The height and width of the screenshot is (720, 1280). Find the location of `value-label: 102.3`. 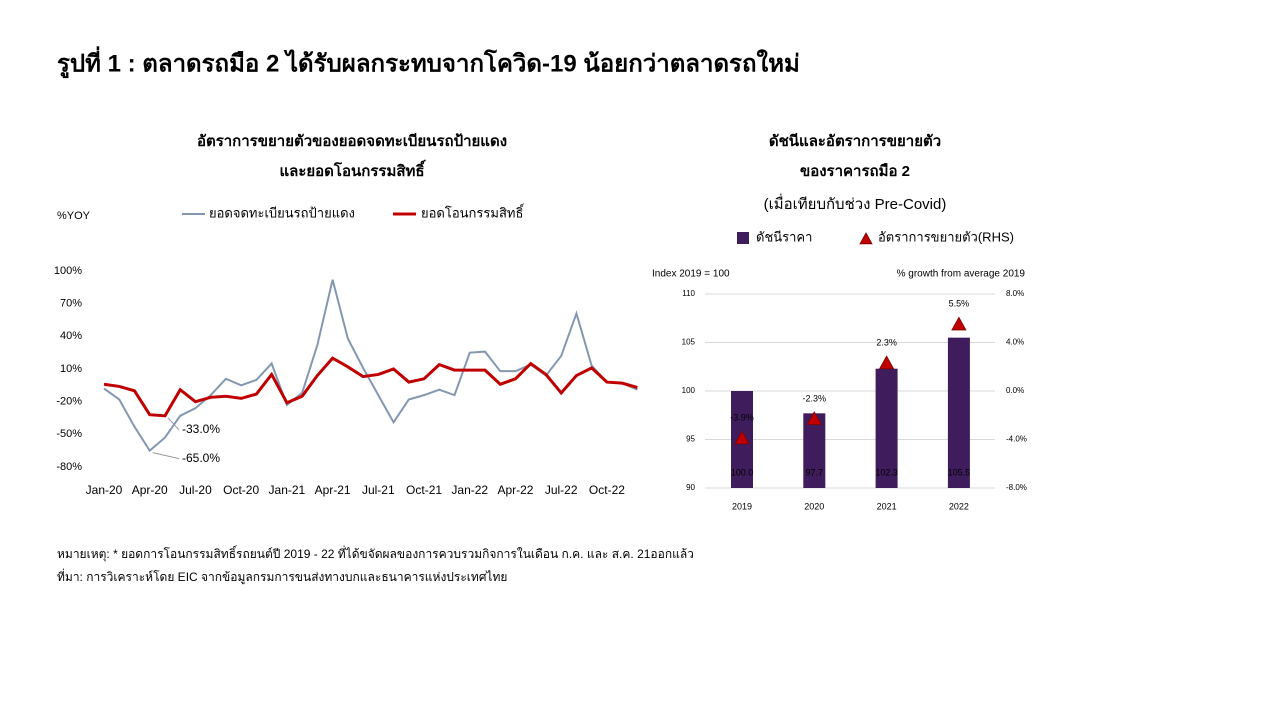

value-label: 102.3 is located at coordinates (886, 472).